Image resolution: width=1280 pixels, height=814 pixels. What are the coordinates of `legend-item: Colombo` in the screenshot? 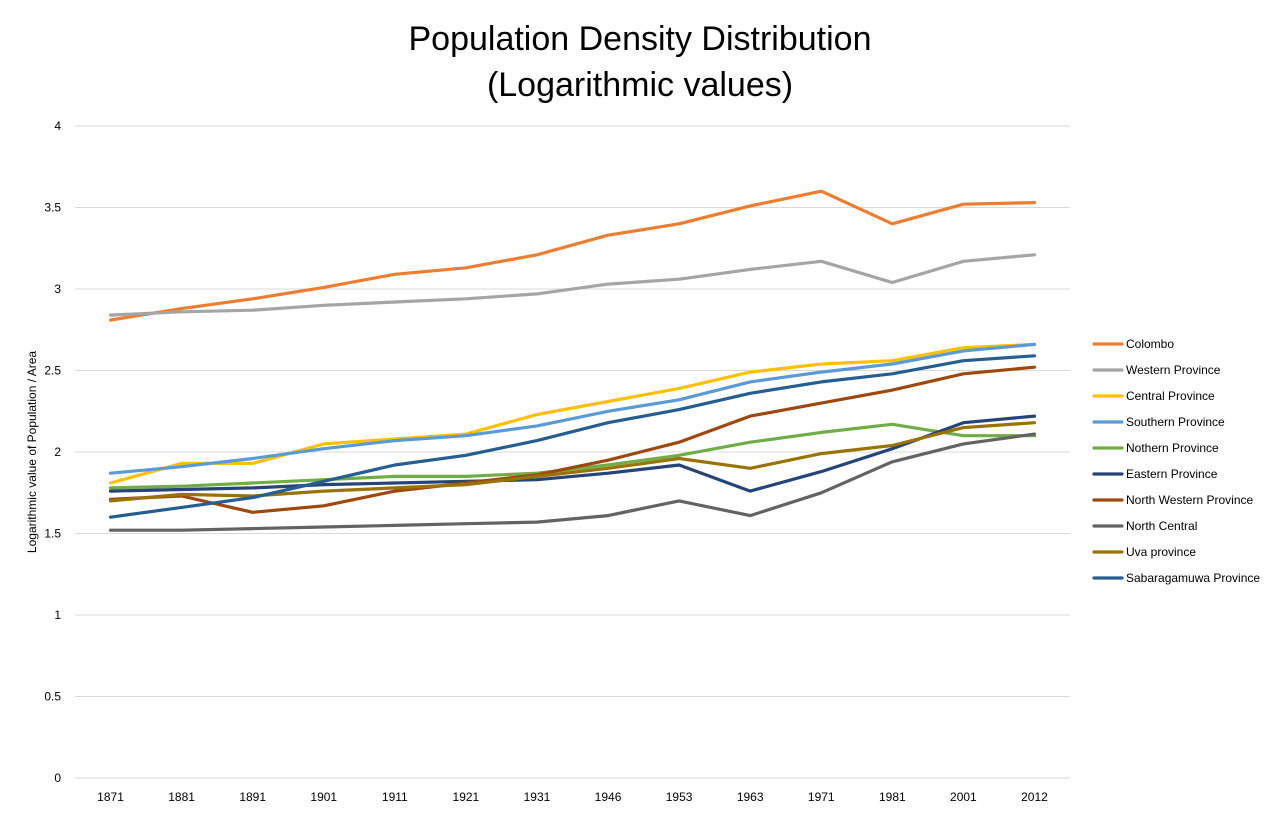 It's located at (1133, 344).